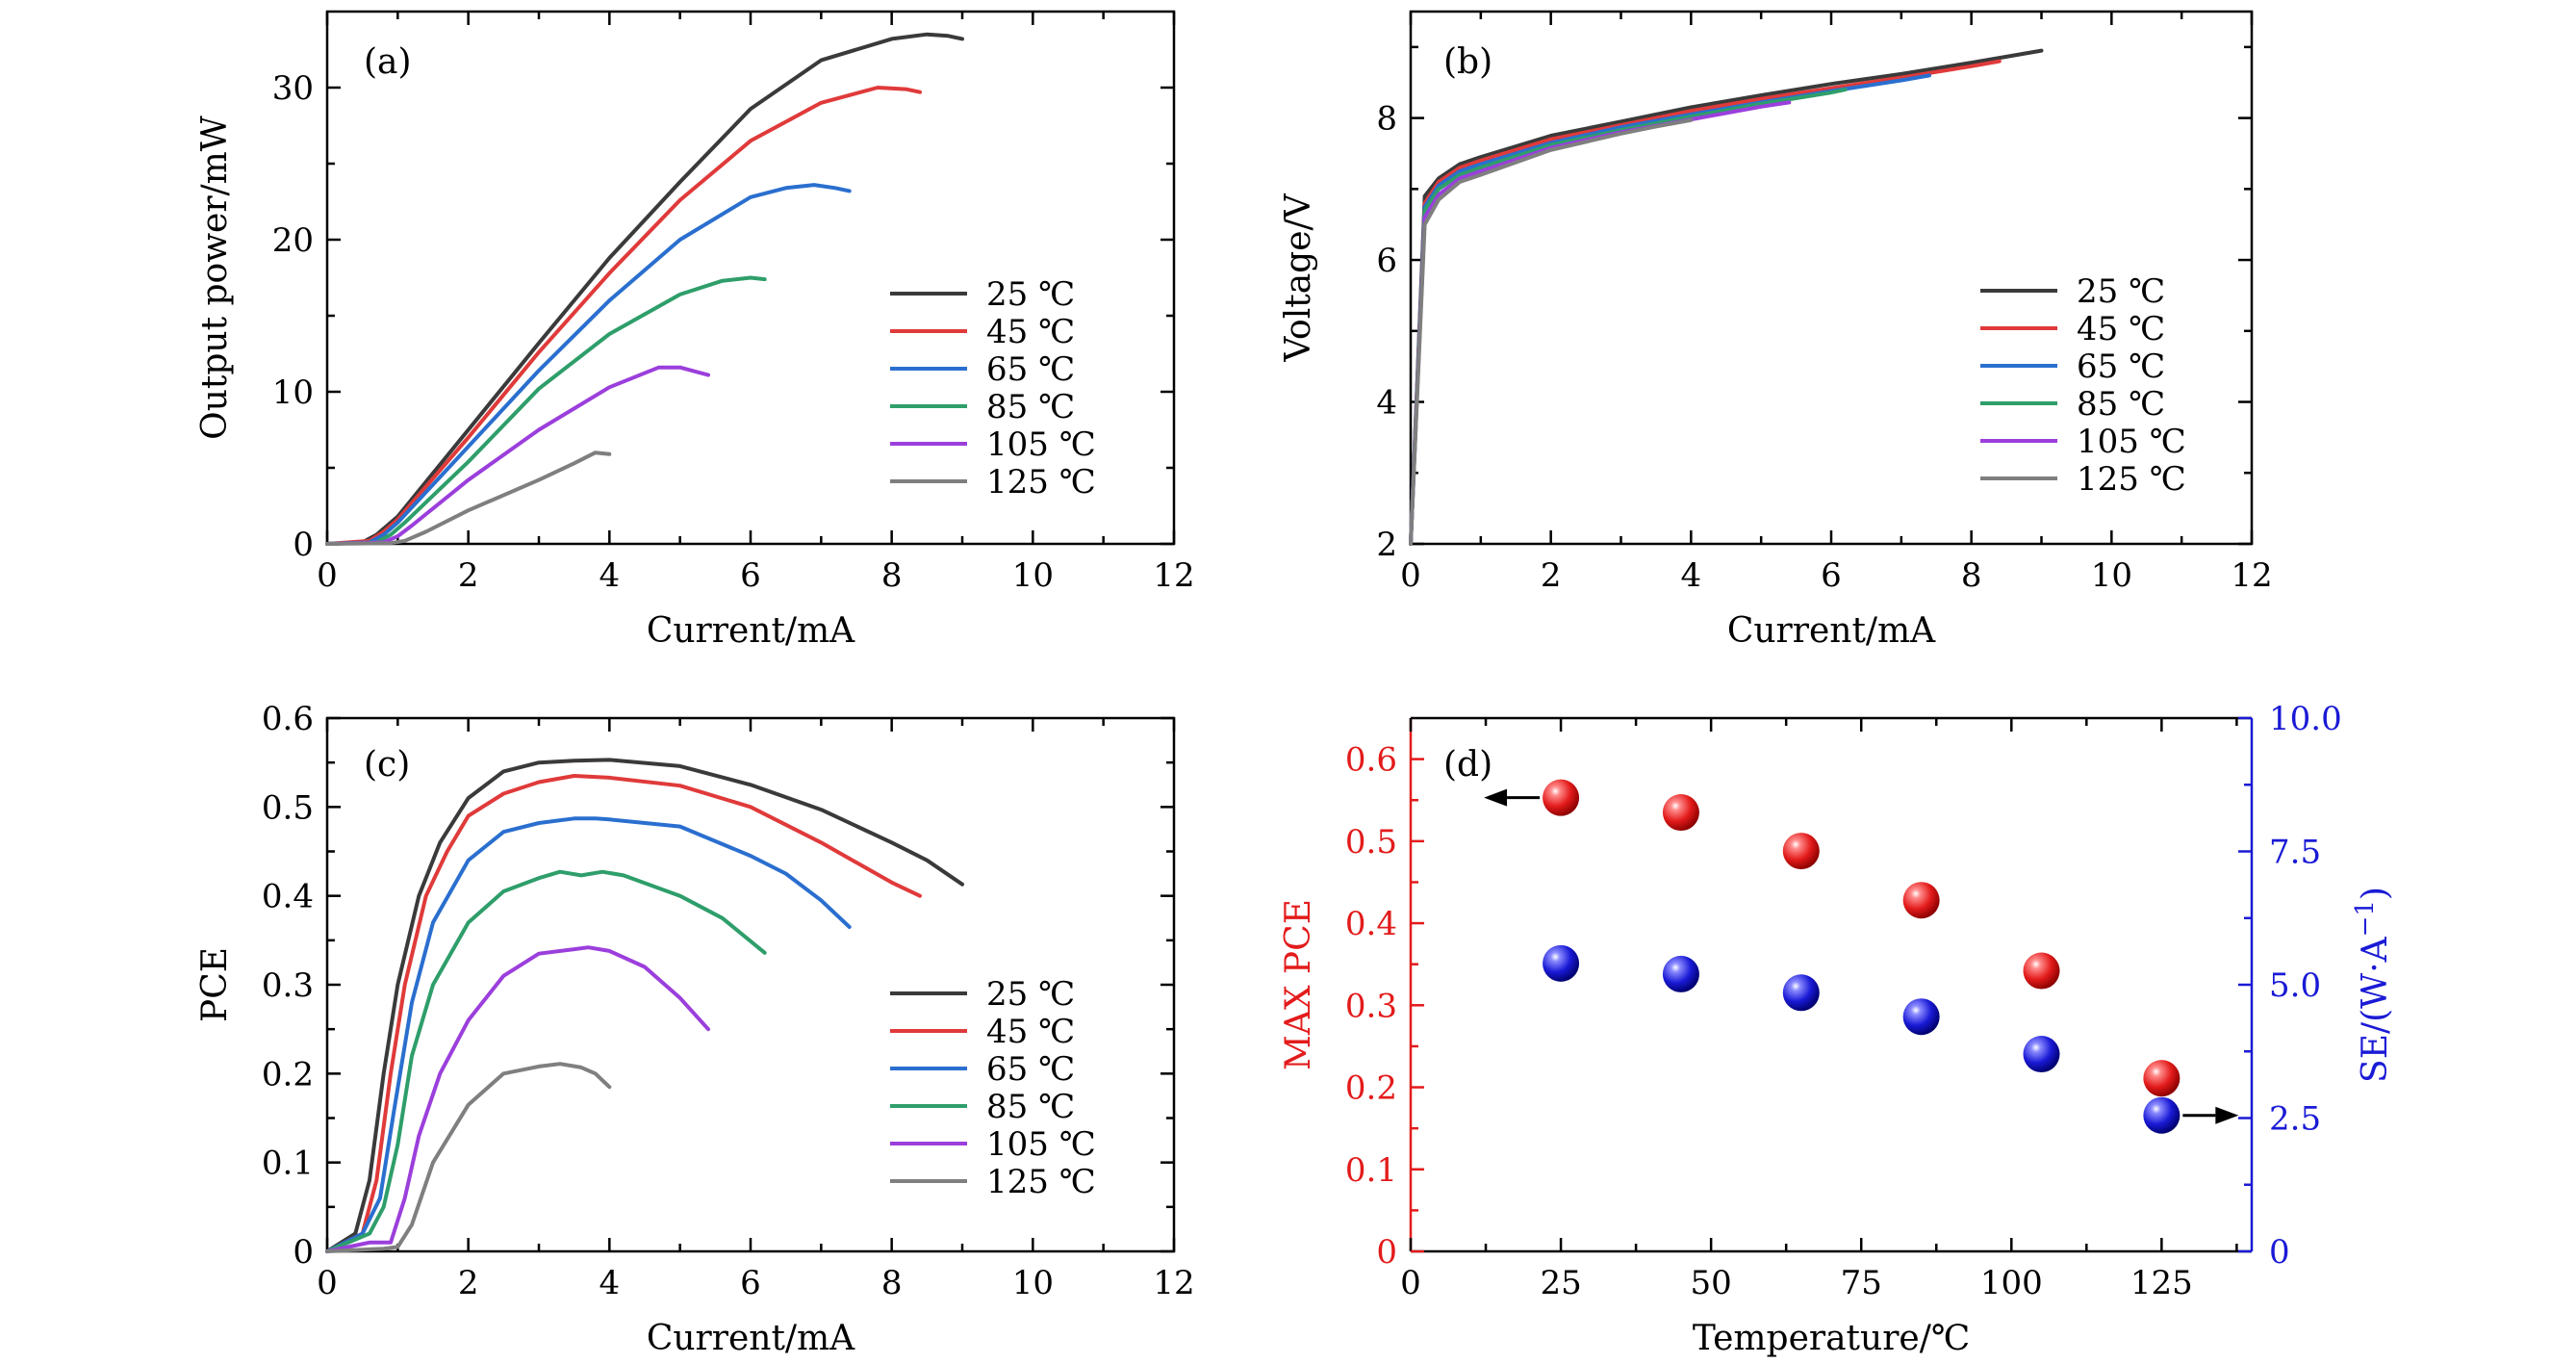 This screenshot has width=2576, height=1364. I want to click on y-tick-label: 8, so click(1386, 119).